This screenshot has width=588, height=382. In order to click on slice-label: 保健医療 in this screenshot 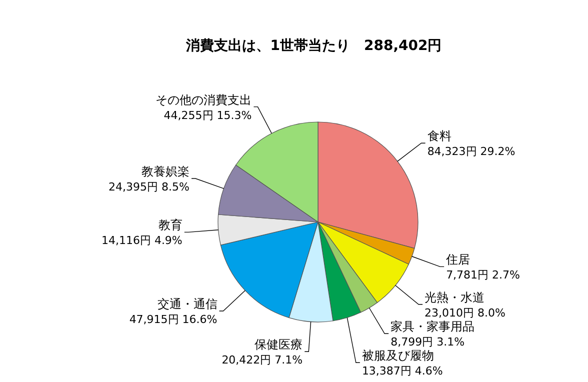, I will do `click(278, 345)`.